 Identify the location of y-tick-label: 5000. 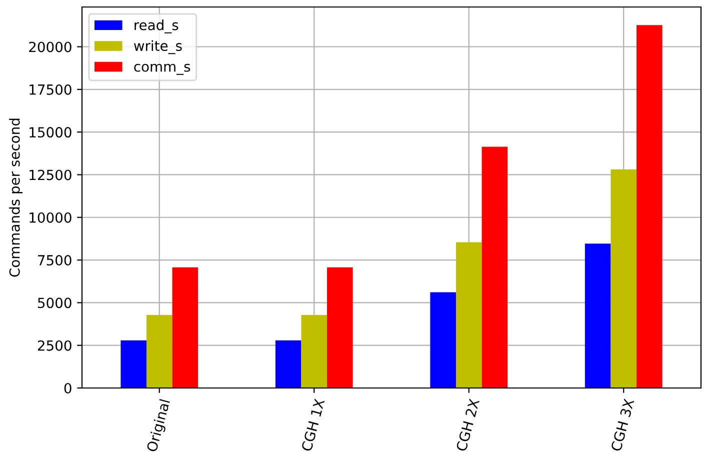
(55, 303).